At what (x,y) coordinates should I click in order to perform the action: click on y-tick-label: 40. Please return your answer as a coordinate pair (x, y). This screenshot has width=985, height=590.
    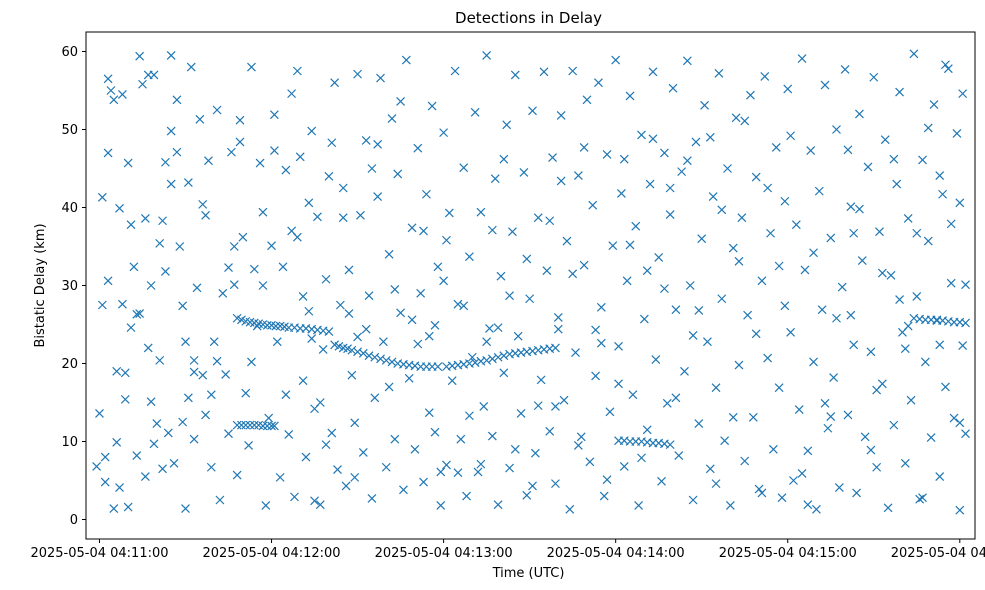
    Looking at the image, I should click on (69, 208).